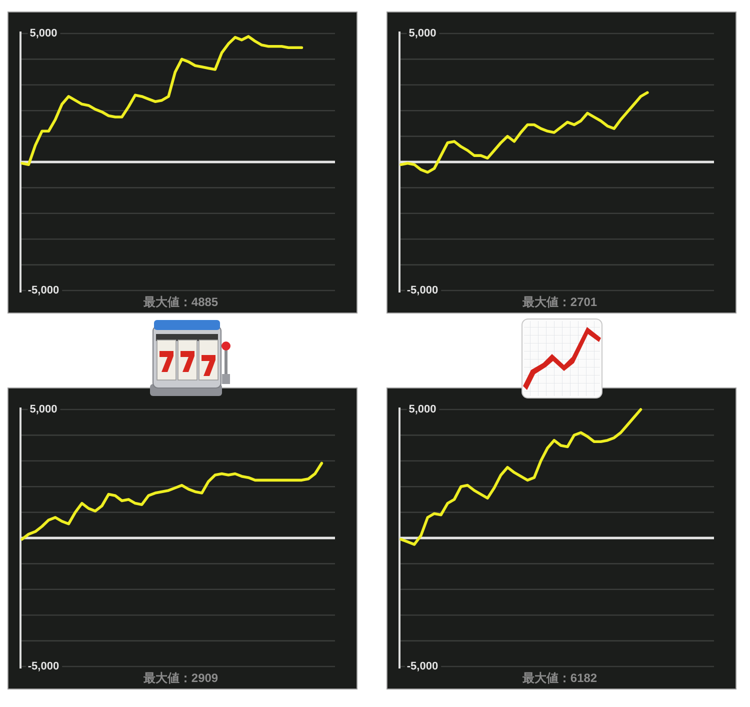  I want to click on text: 最大値：6182, so click(559, 678).